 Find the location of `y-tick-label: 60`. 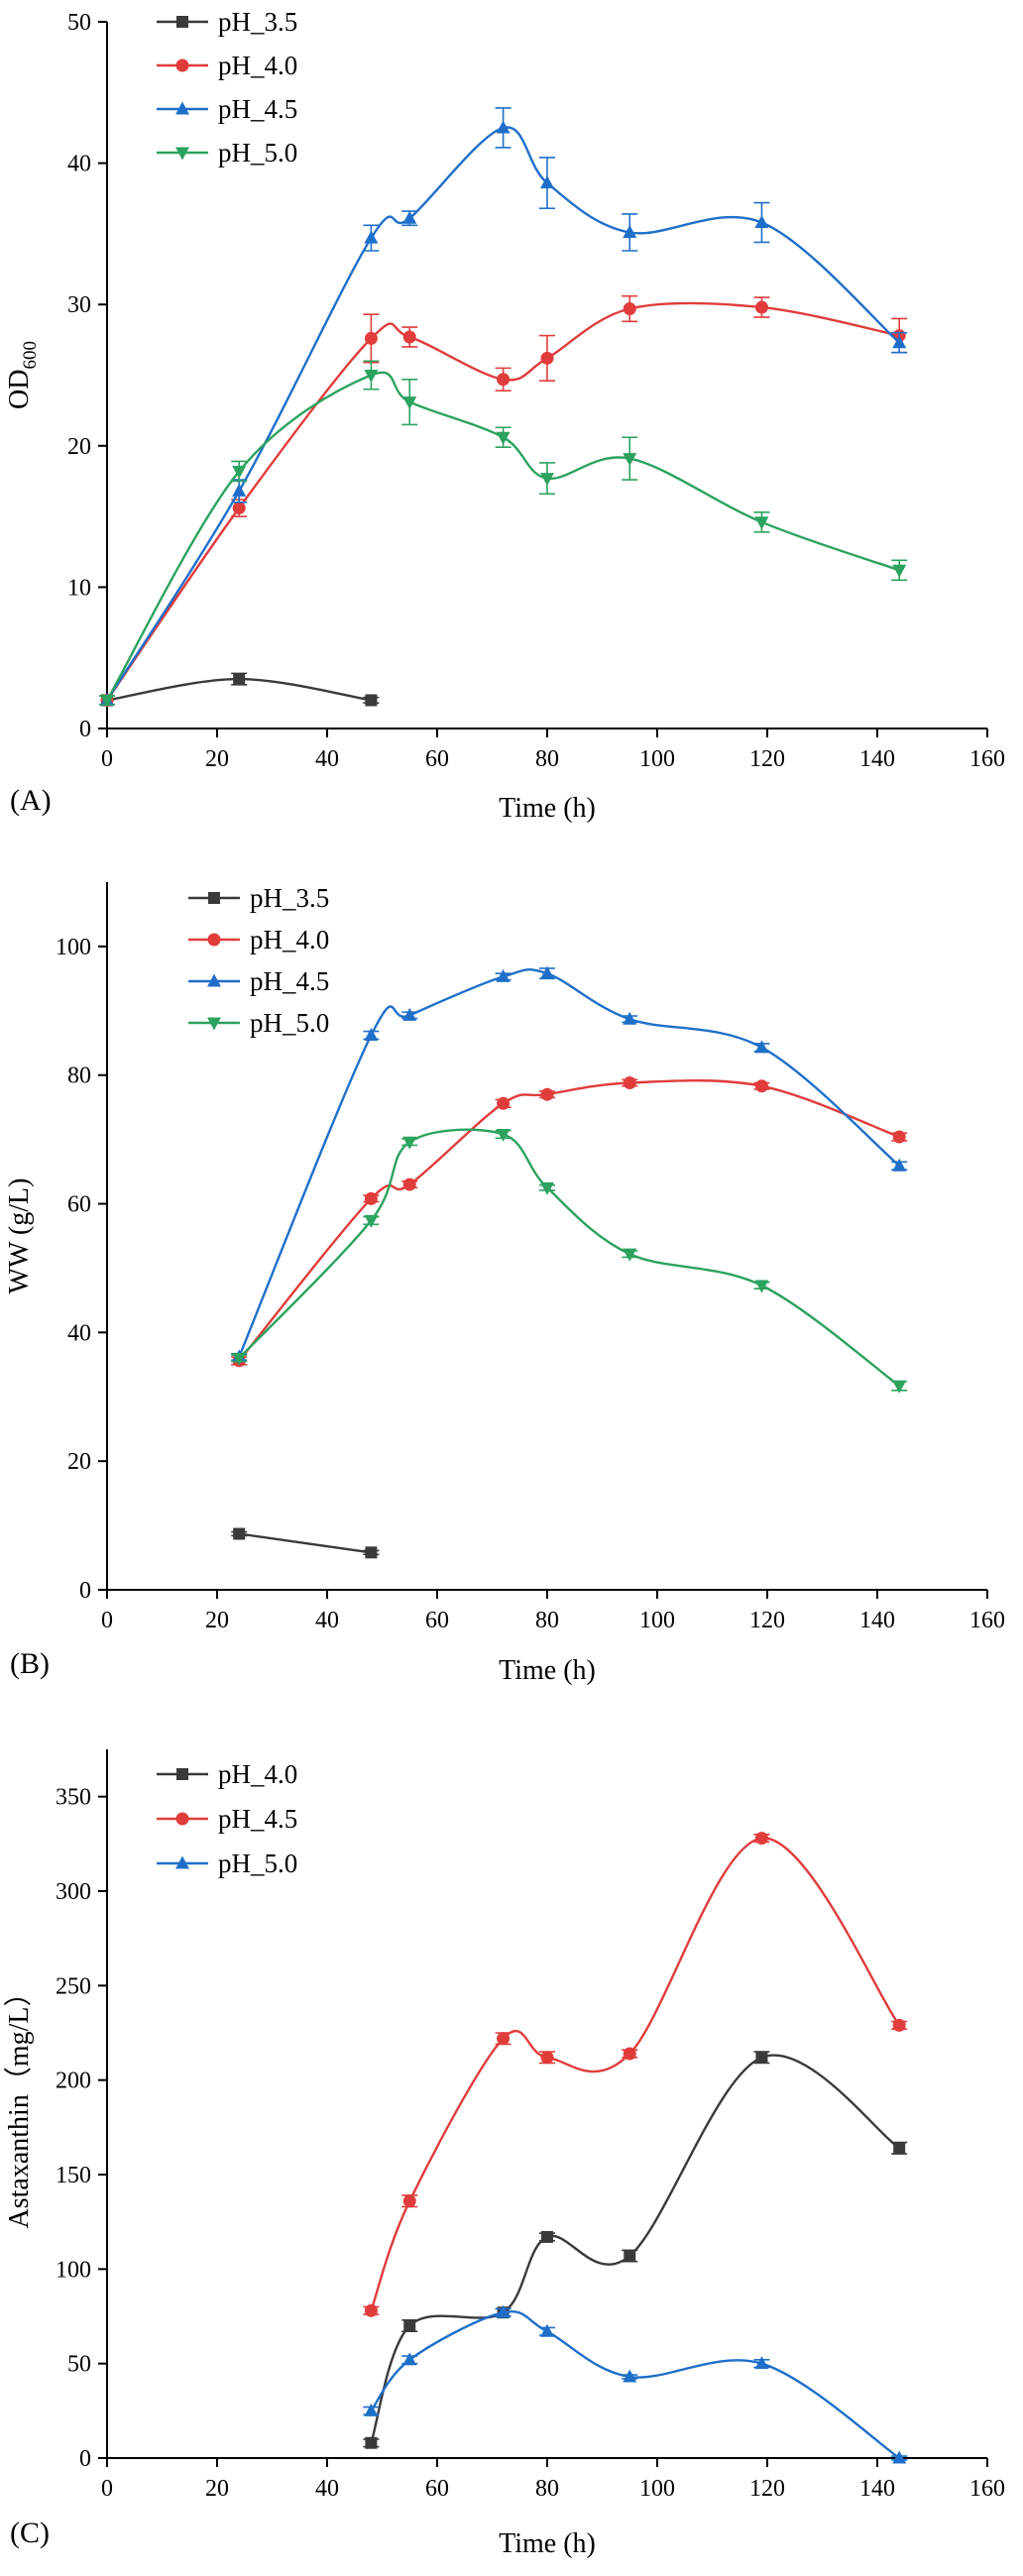

y-tick-label: 60 is located at coordinates (79, 1205).